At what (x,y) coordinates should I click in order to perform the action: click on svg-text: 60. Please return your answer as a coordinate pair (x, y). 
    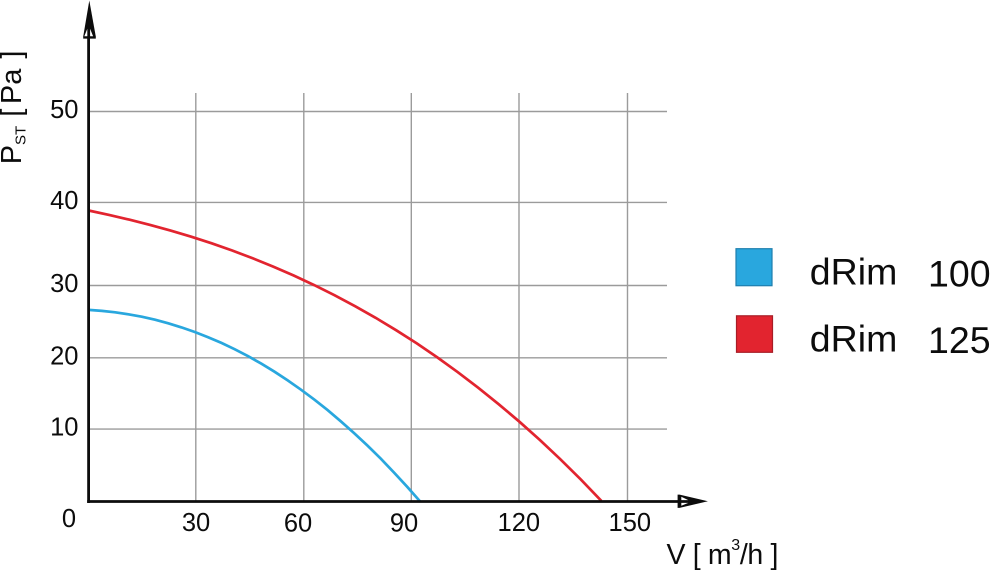
    Looking at the image, I should click on (298, 524).